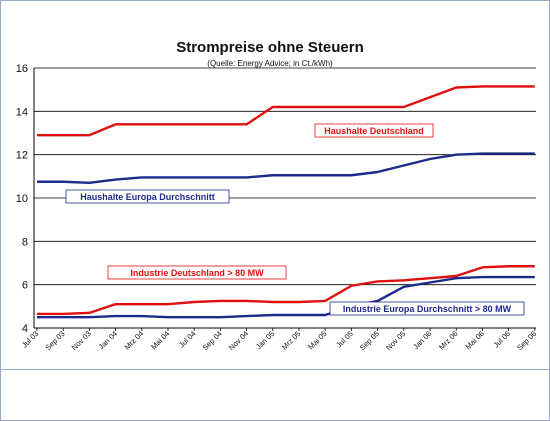 The image size is (550, 421). I want to click on x-tick-label: Mai 06, so click(475, 340).